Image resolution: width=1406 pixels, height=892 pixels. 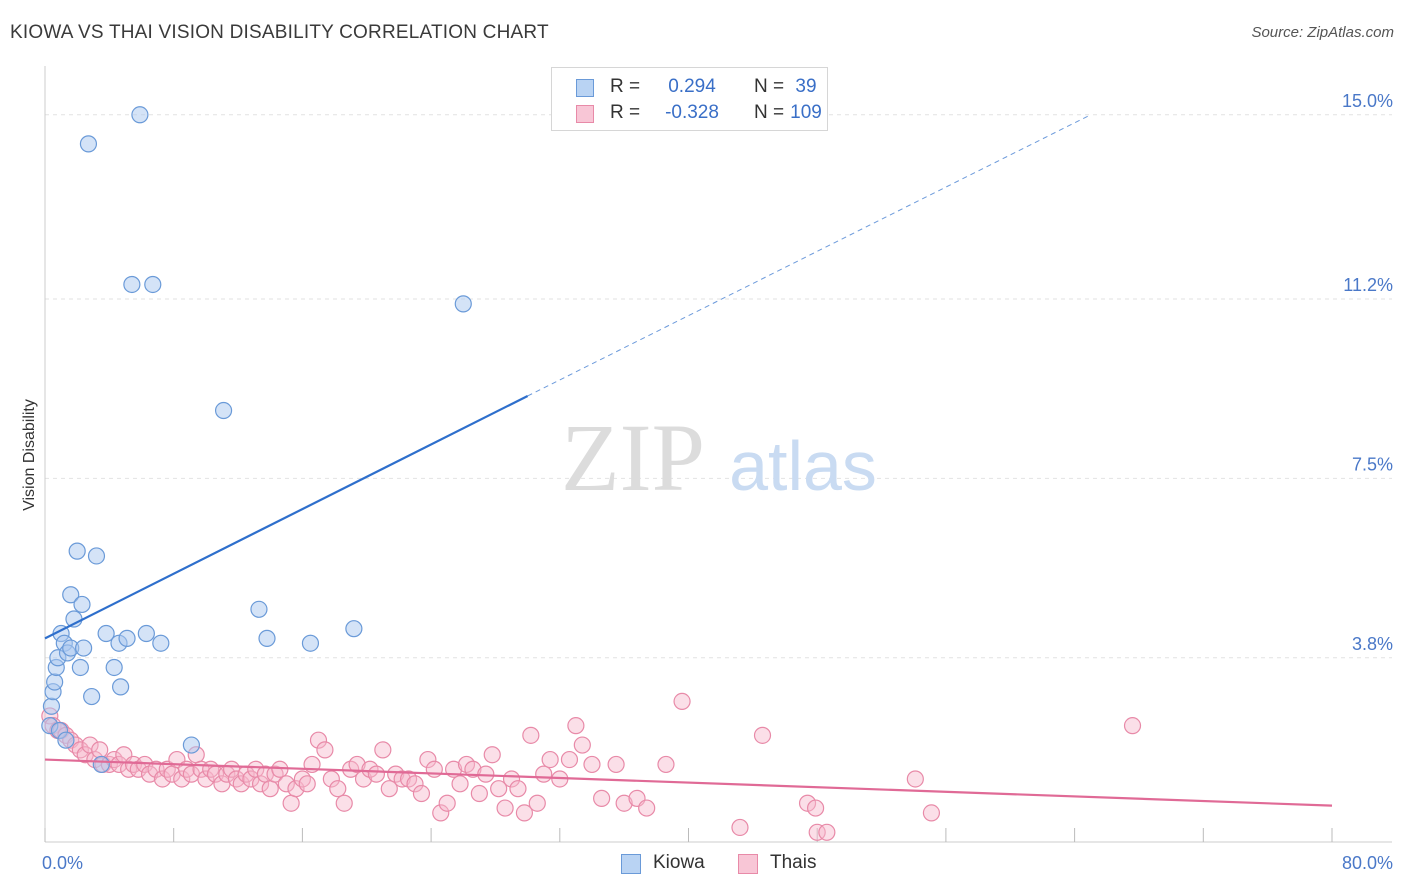 What do you see at coordinates (689, 99) in the screenshot?
I see `correlation-legend: R = 0.294 N = 39 R = -0.328 N = 109` at bounding box center [689, 99].